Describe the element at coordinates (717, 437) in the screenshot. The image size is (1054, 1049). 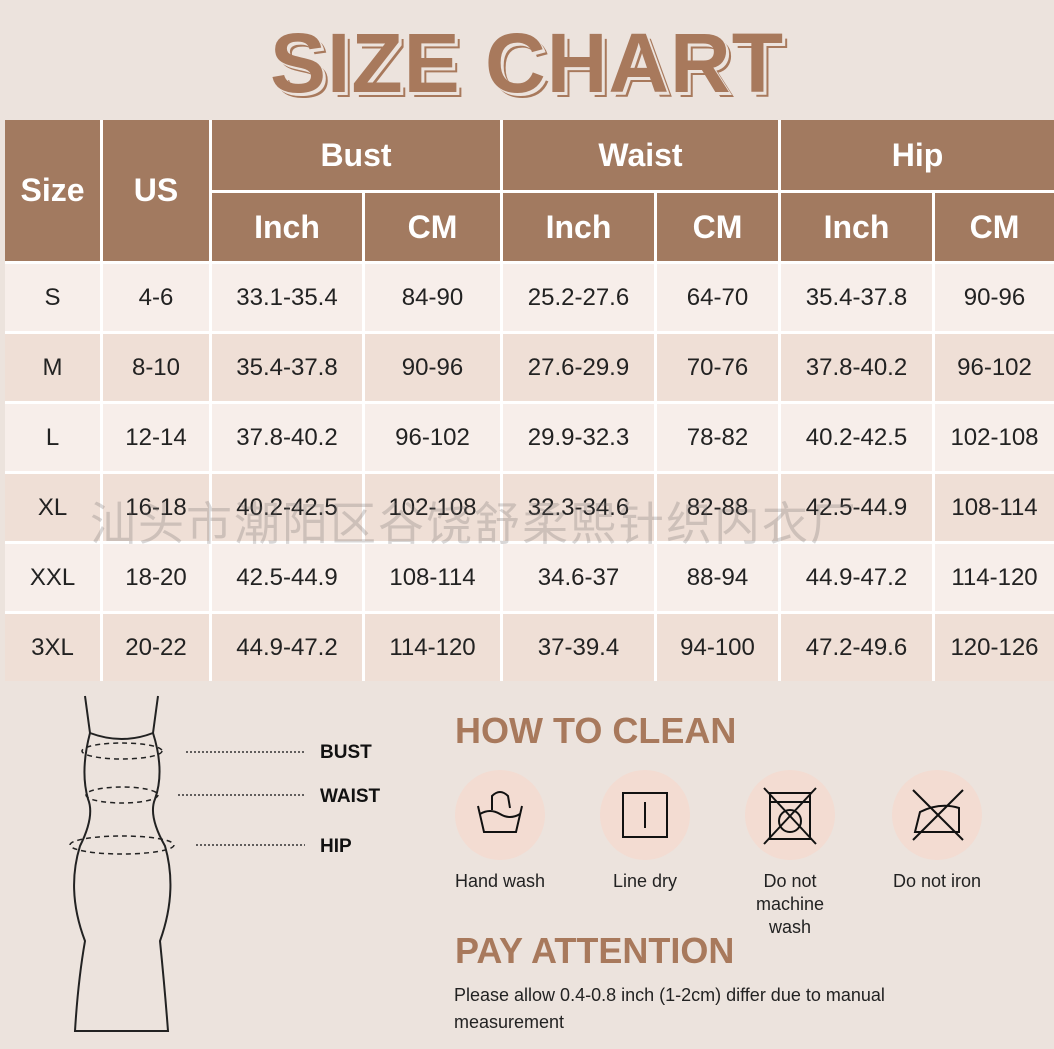
I see `table-cell: 78-82` at that location.